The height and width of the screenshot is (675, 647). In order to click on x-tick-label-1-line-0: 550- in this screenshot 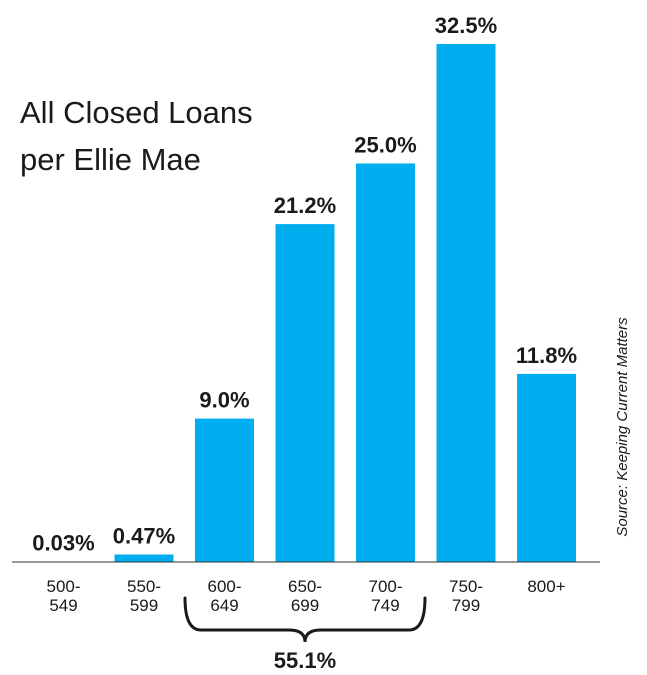, I will do `click(144, 586)`.